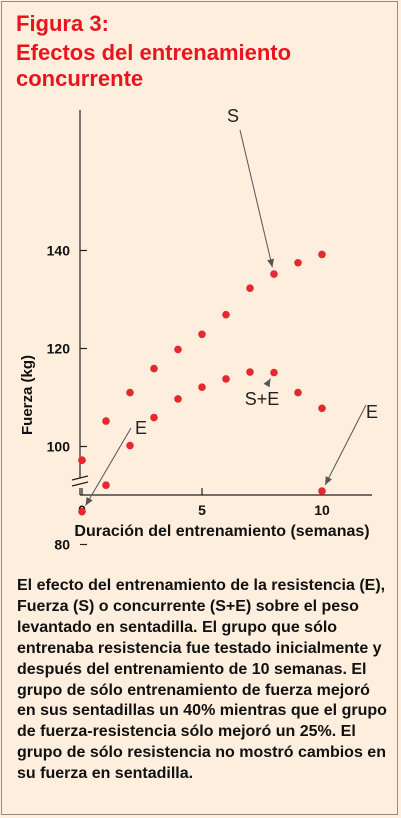  What do you see at coordinates (59, 447) in the screenshot?
I see `y-tick-label: 100` at bounding box center [59, 447].